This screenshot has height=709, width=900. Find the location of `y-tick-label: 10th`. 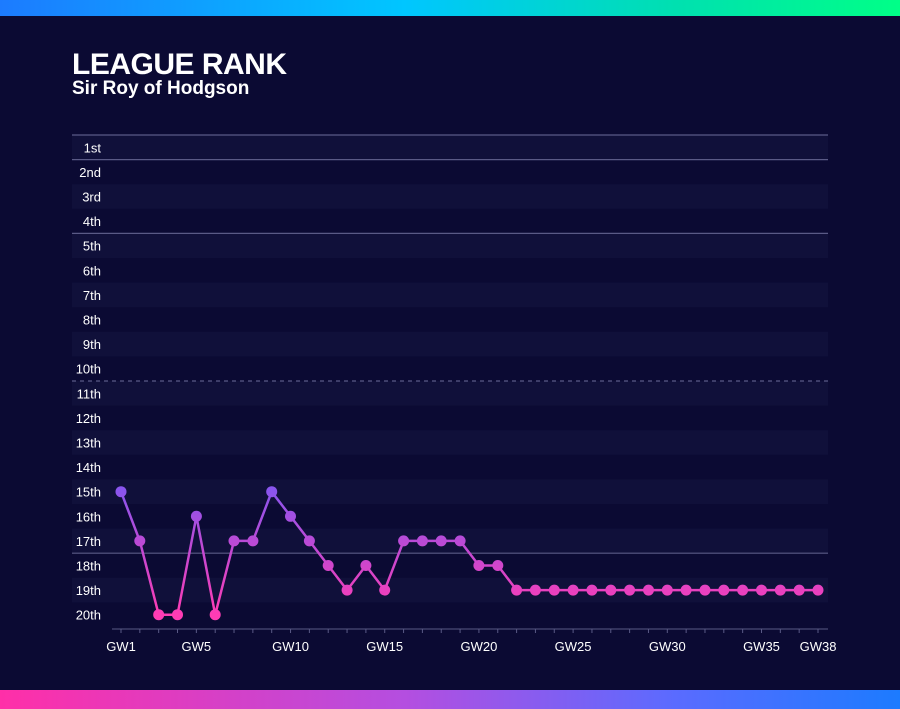

y-tick-label: 10th is located at coordinates (88, 369).